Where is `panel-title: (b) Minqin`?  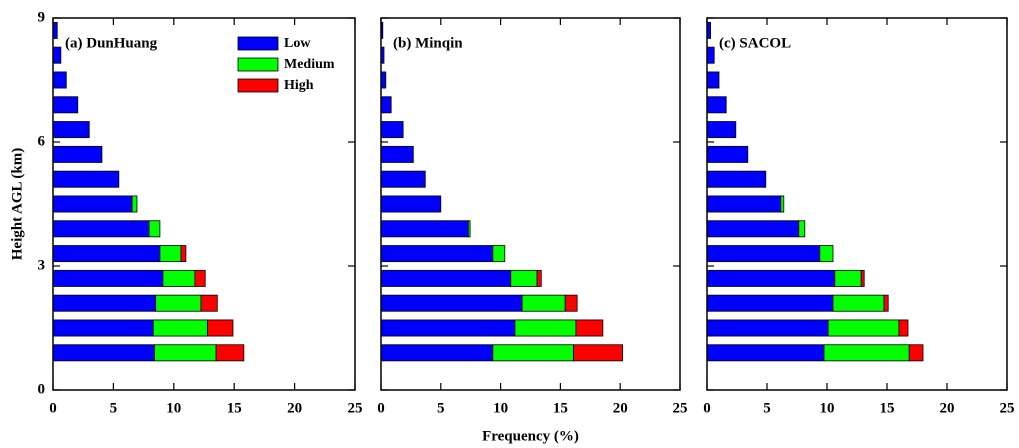
panel-title: (b) Minqin is located at coordinates (428, 43).